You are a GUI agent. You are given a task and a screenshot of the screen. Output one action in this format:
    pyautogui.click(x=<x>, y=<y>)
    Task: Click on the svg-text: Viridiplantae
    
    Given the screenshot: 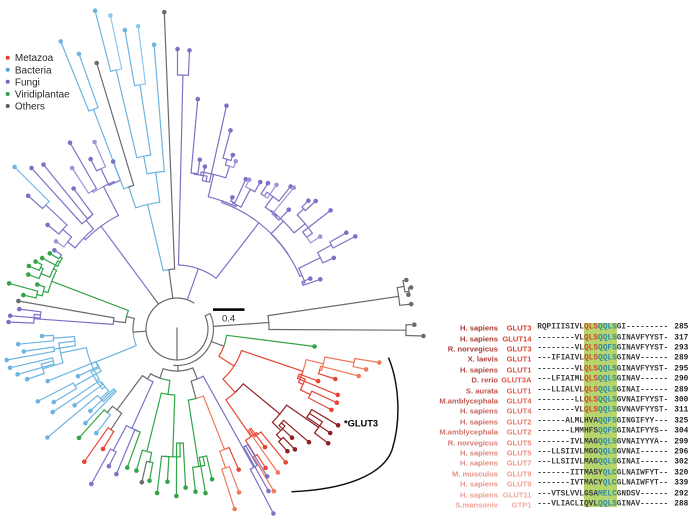 What is the action you would take?
    pyautogui.click(x=42, y=95)
    